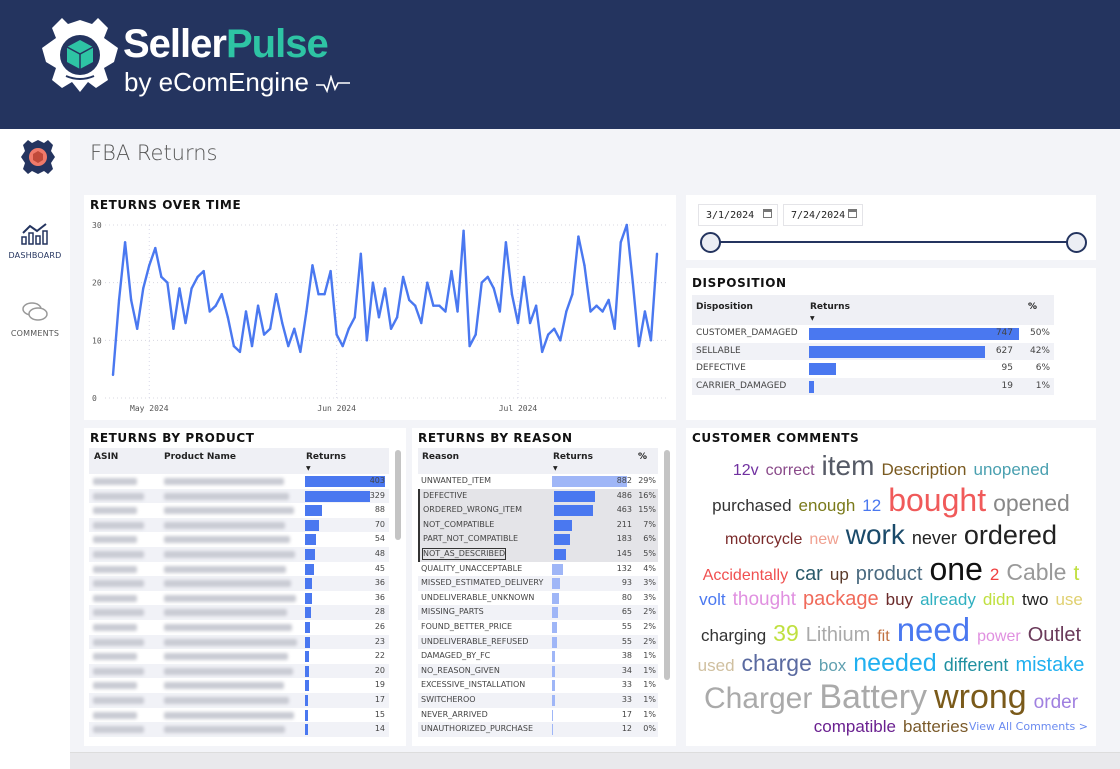 This screenshot has width=1120, height=769. I want to click on table-row: UNDELIVERABLE_REFUSED 55 2%, so click(538, 642).